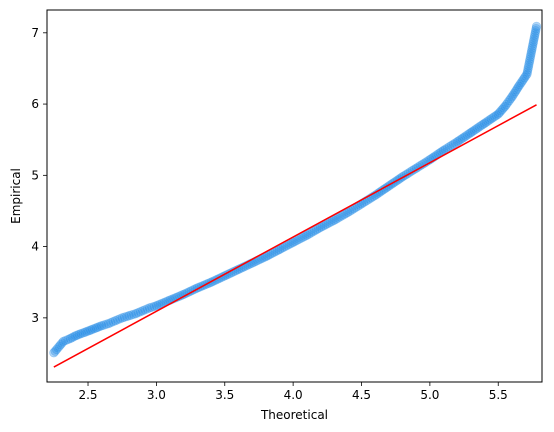 This screenshot has width=554, height=432. Describe the element at coordinates (39, 175) in the screenshot. I see `y-axis-ticks: 3 4 5 6 7` at that location.